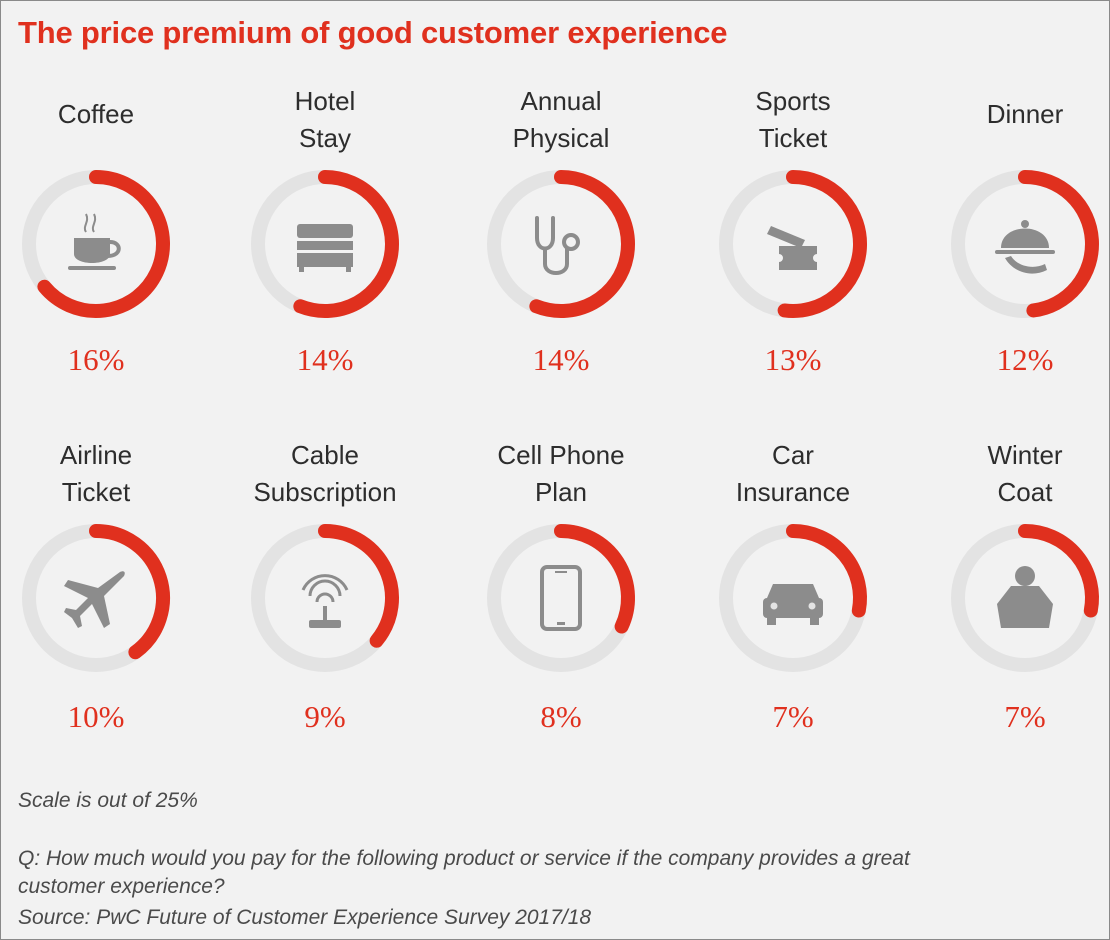 This screenshot has width=1110, height=940. Describe the element at coordinates (325, 138) in the screenshot. I see `category-label: Stay` at that location.